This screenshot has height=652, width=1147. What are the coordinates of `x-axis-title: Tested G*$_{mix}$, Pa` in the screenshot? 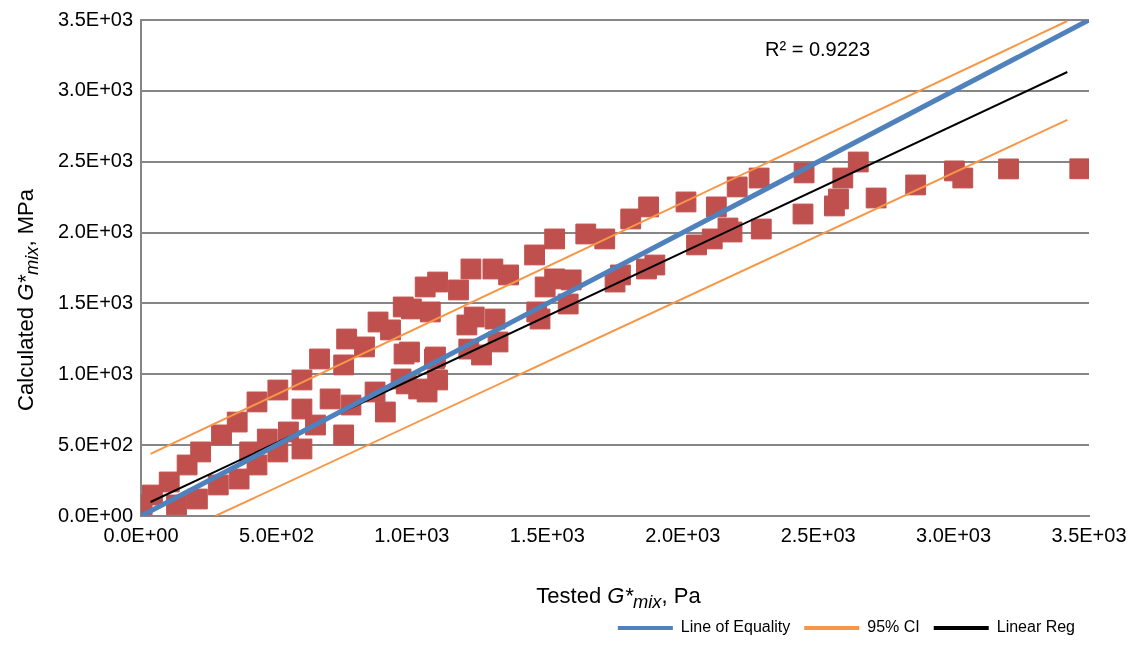 It's located at (618, 598).